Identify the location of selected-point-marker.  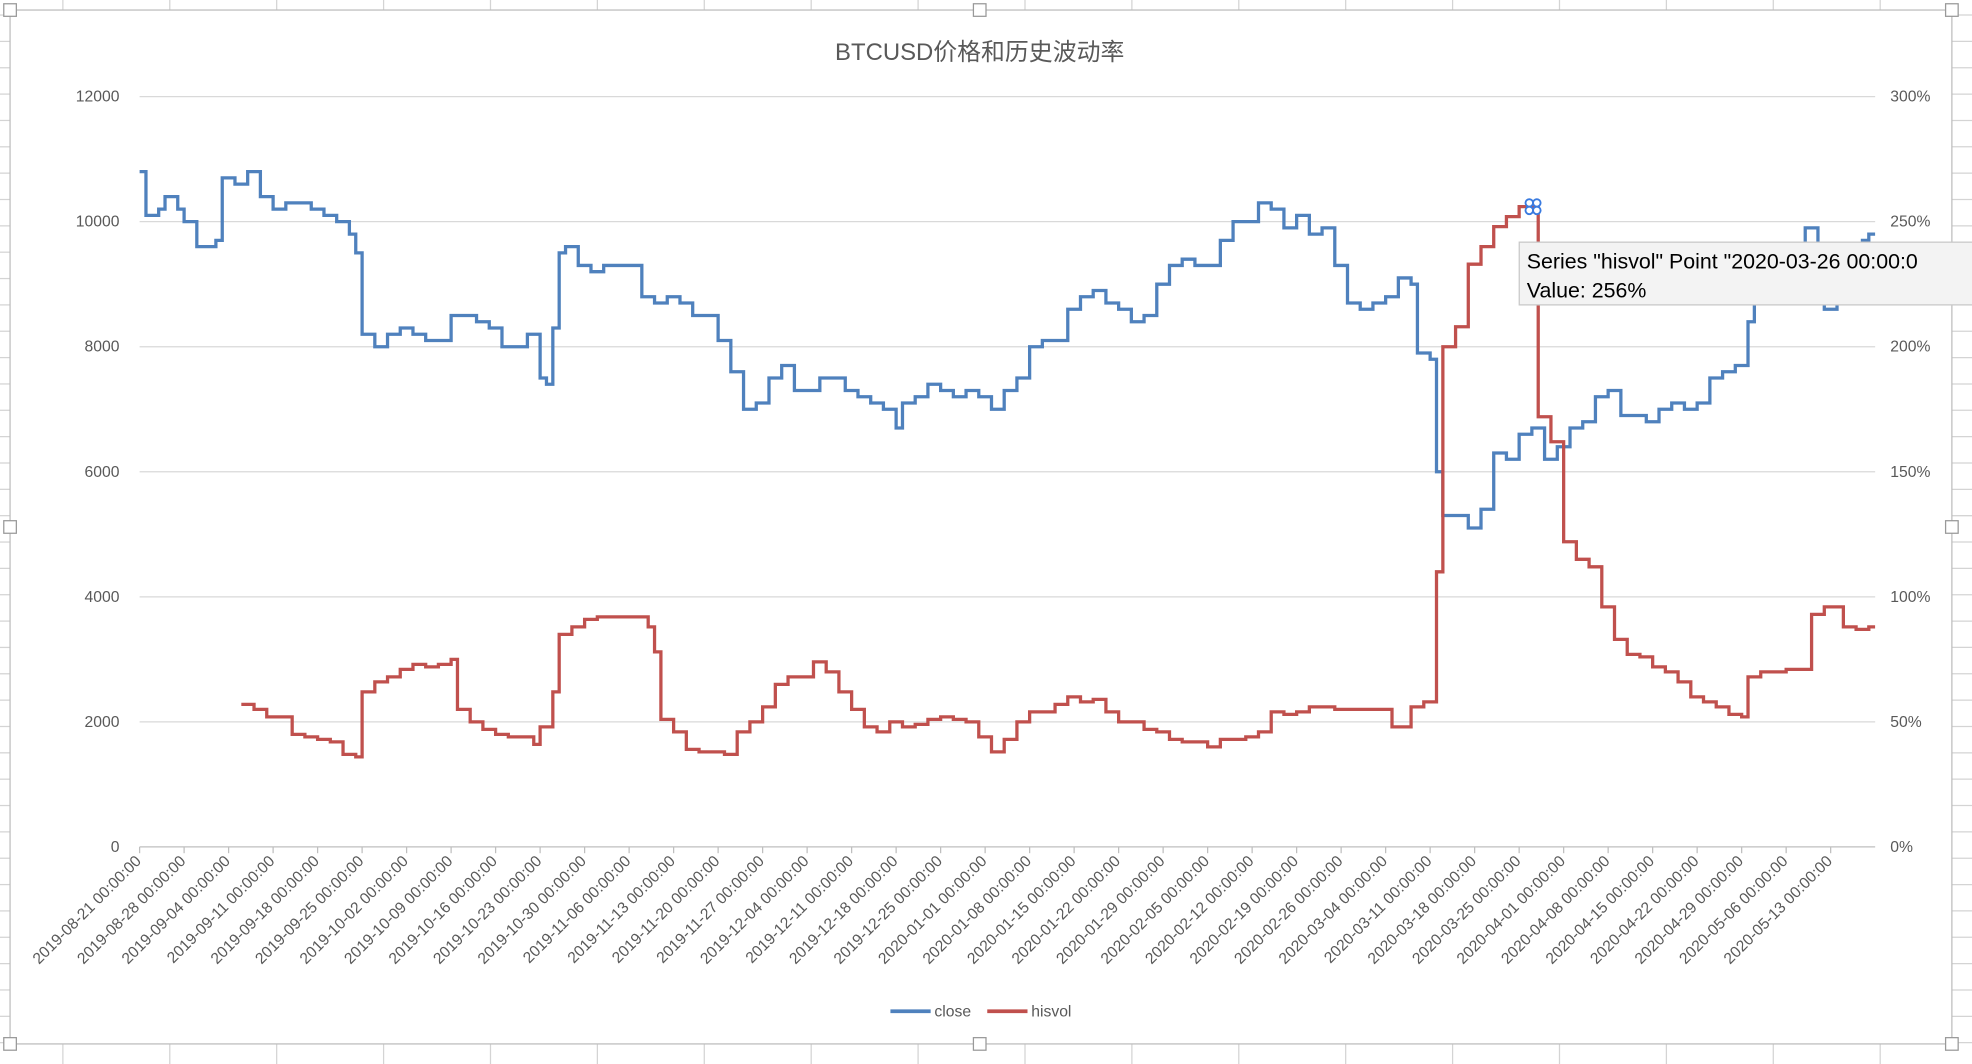
(1533, 207).